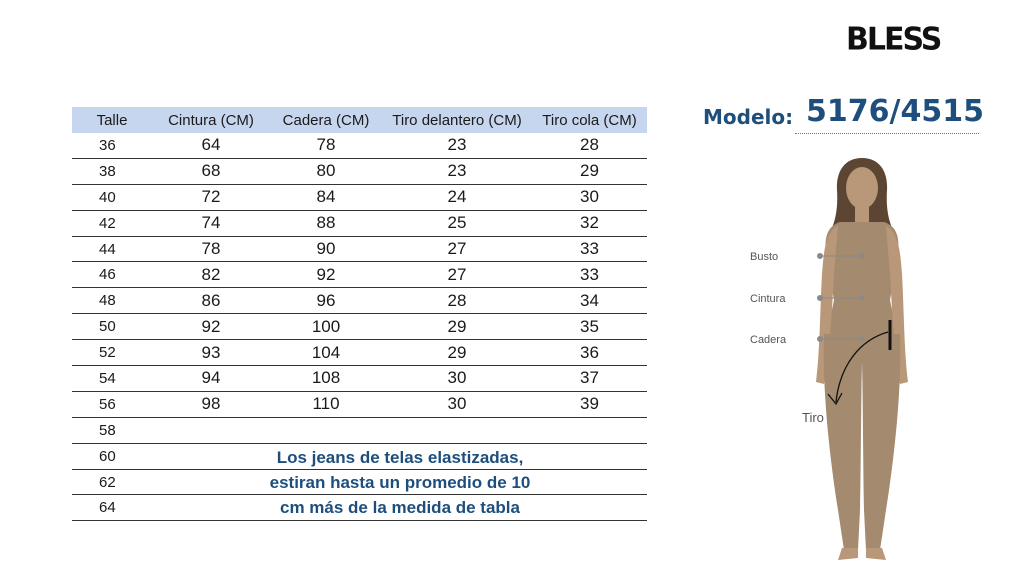 The width and height of the screenshot is (1024, 576). What do you see at coordinates (835, 399) in the screenshot?
I see `tiro-arrow-head` at bounding box center [835, 399].